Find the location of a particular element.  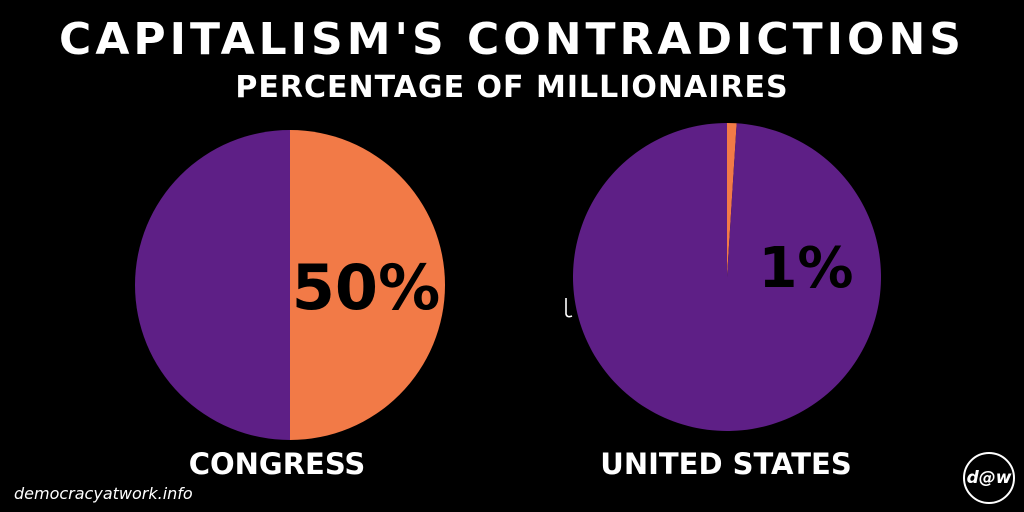

pie-value-label-united-states: 1% is located at coordinates (805, 268).